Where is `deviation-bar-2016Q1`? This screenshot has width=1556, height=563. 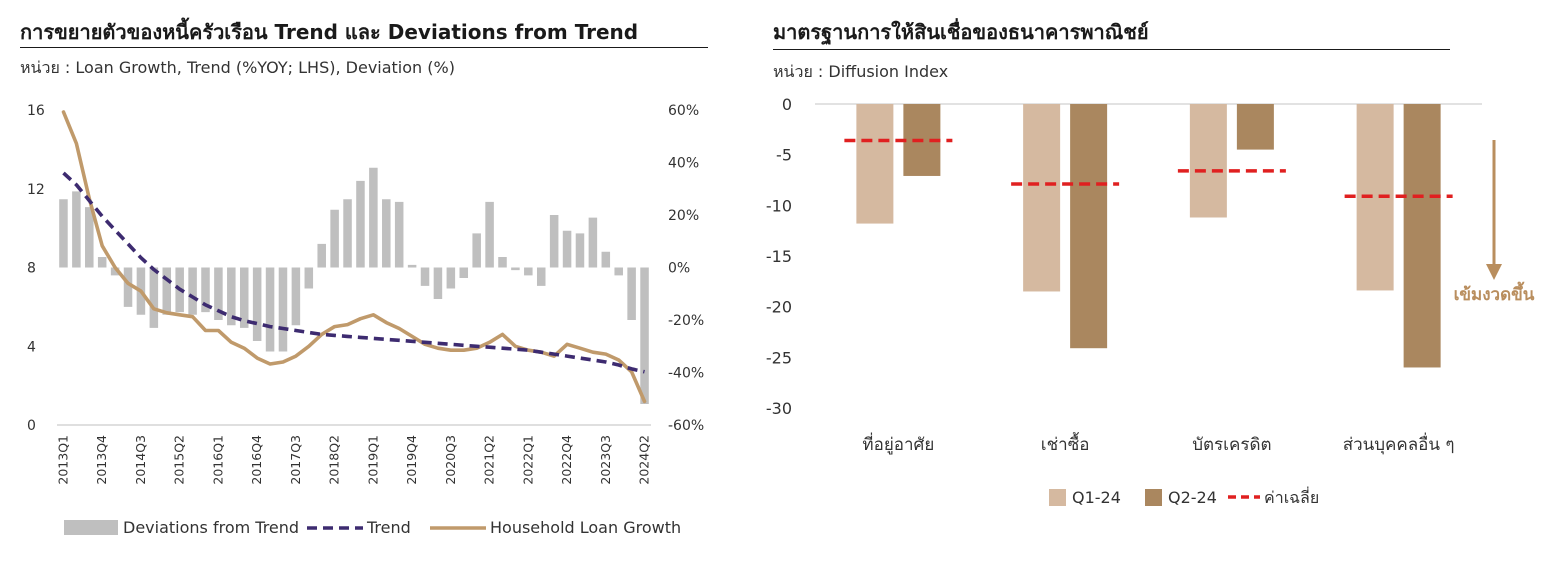 deviation-bar-2016Q1 is located at coordinates (218, 293).